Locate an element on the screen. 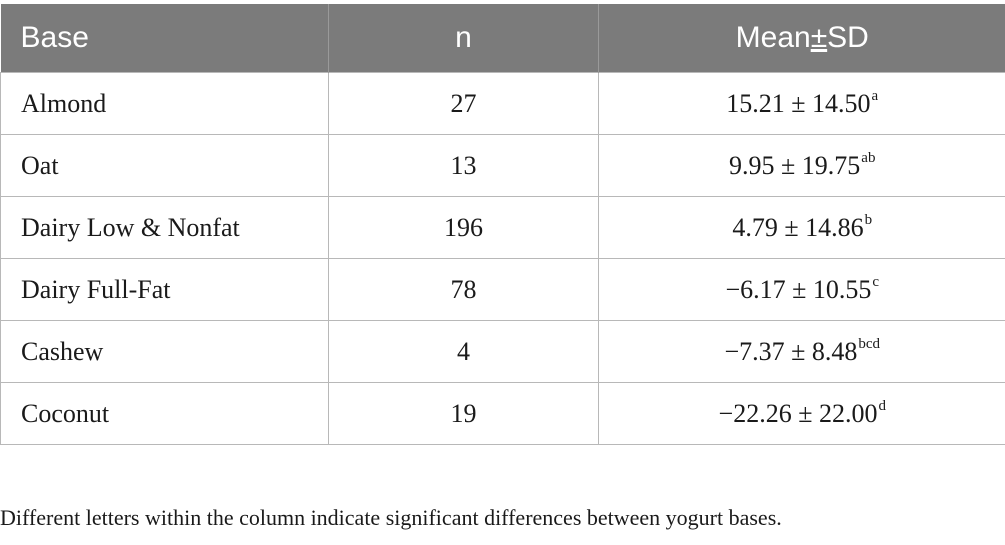 This screenshot has width=1005, height=545. cell-significance-letter: bcd is located at coordinates (869, 344).